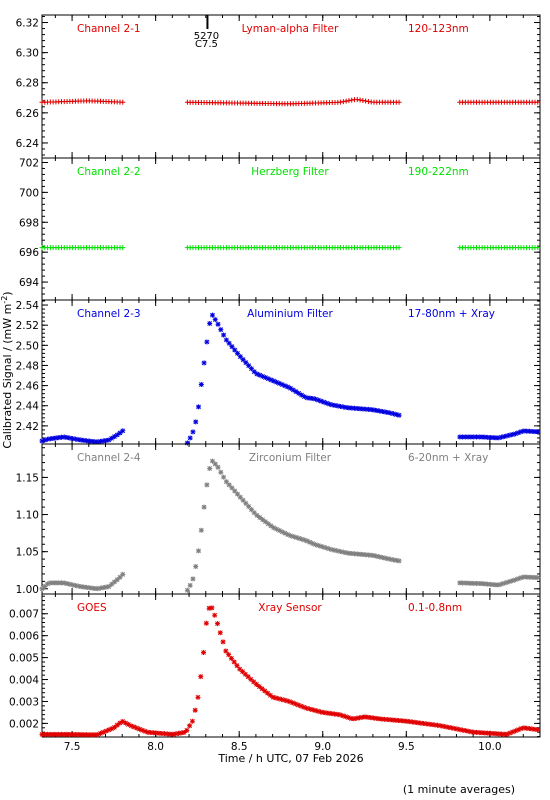  What do you see at coordinates (27, 590) in the screenshot?
I see `y-tick-label: 1.00` at bounding box center [27, 590].